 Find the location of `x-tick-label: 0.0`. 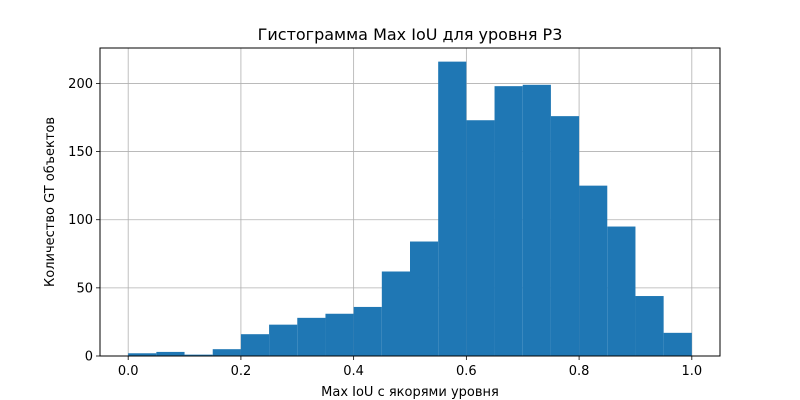

x-tick-label: 0.0 is located at coordinates (128, 371).